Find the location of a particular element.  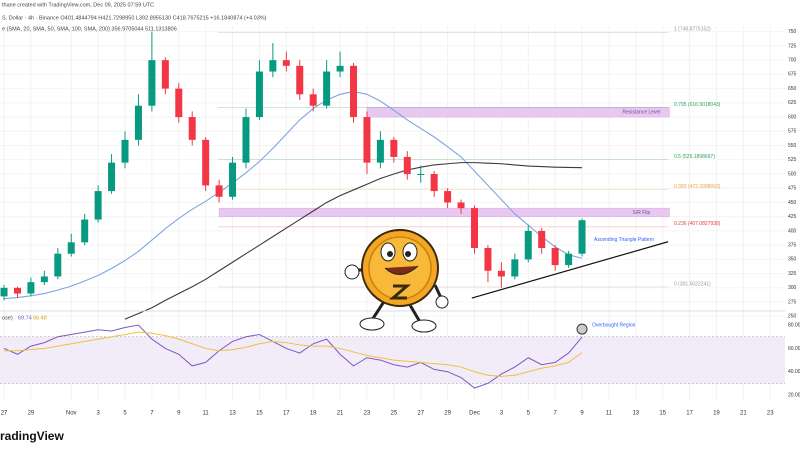

rsi-label: ose) is located at coordinates (7, 318).